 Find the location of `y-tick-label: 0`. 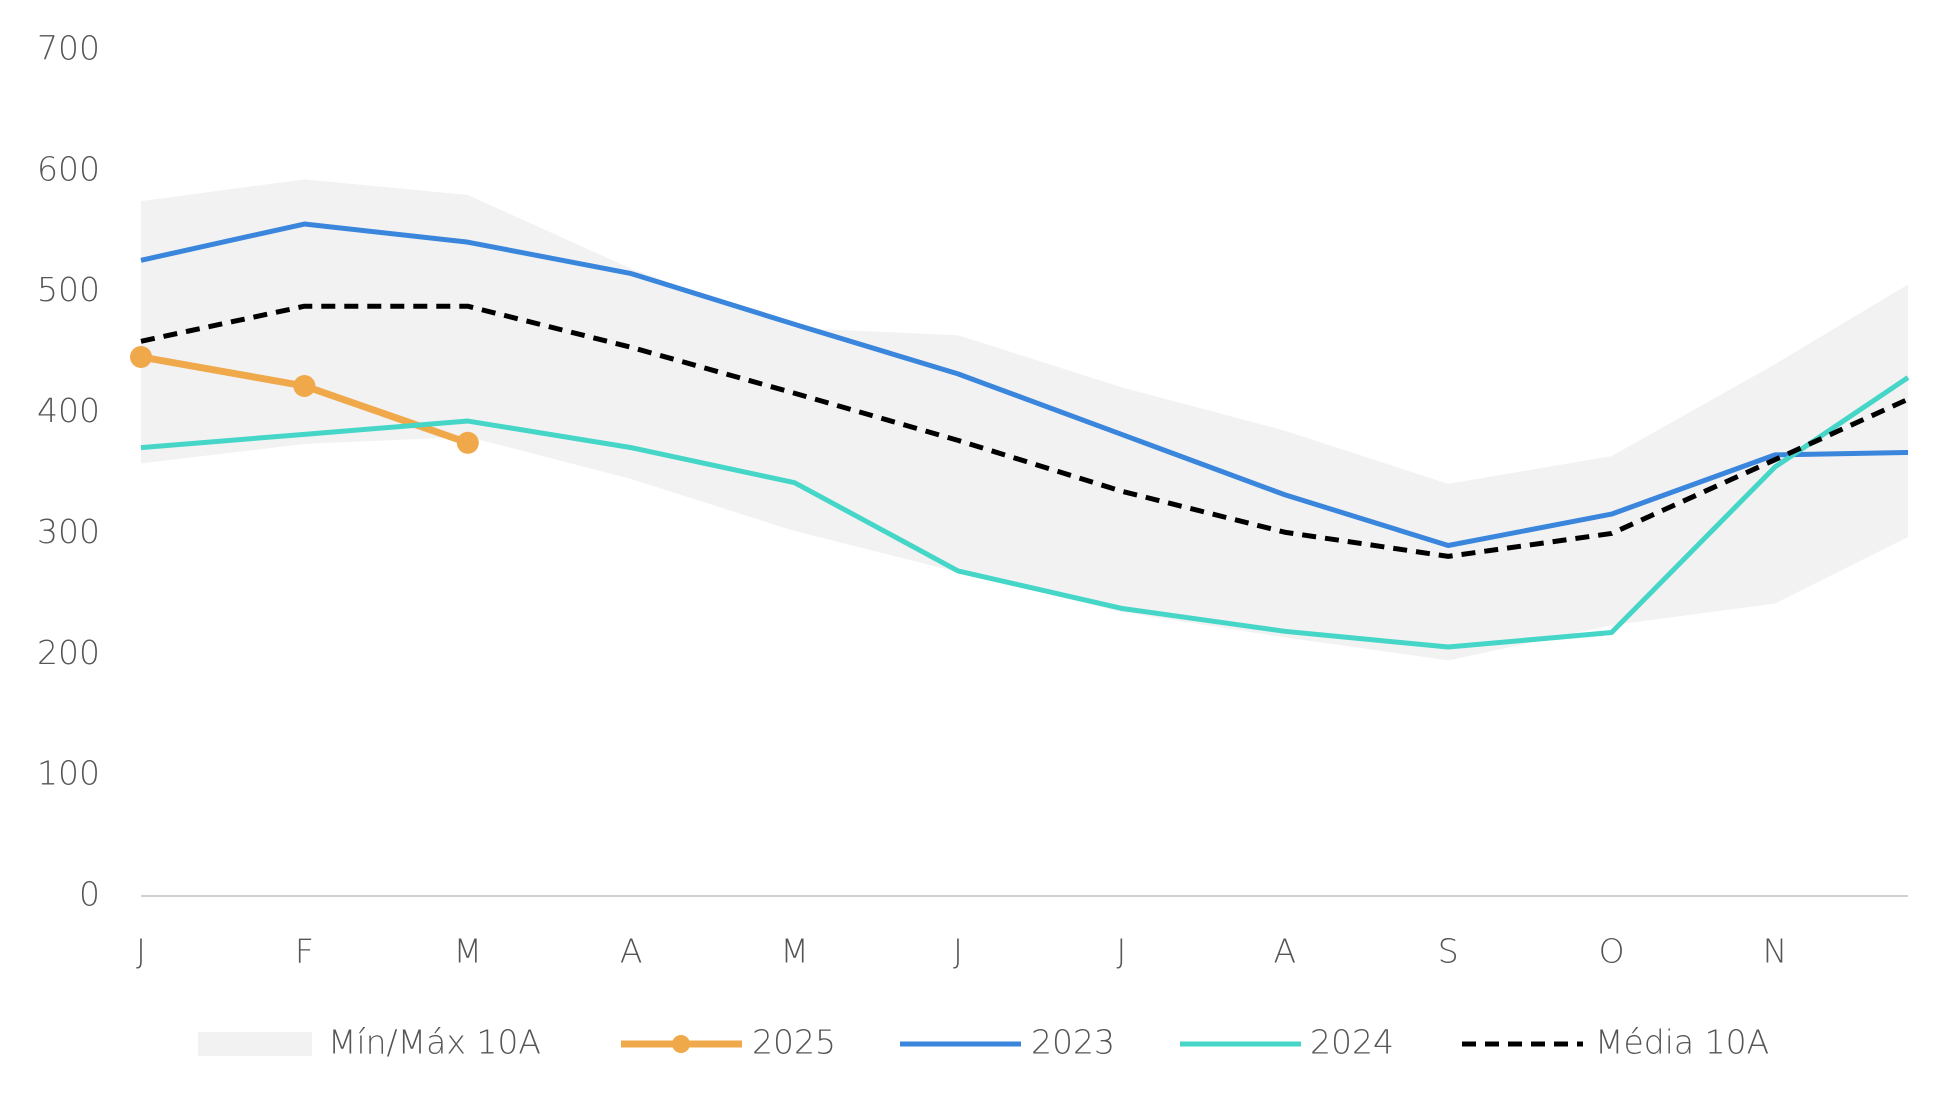

y-tick-label: 0 is located at coordinates (89, 894).